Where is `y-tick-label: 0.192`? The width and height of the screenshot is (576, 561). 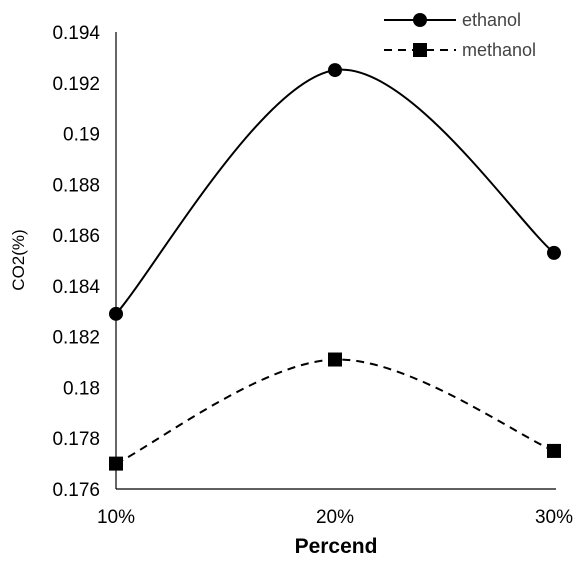 y-tick-label: 0.192 is located at coordinates (76, 84).